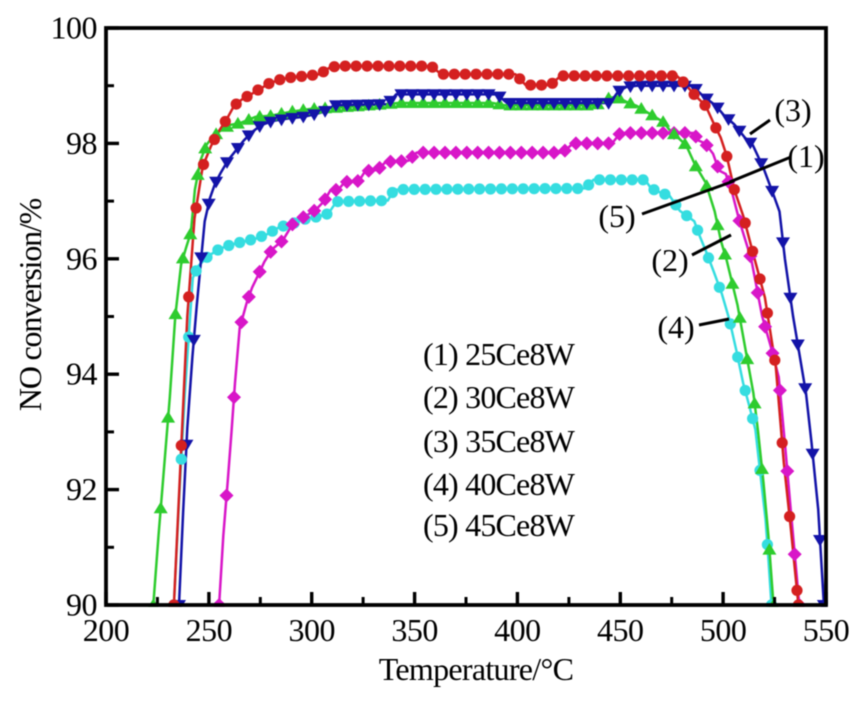  Describe the element at coordinates (74, 28) in the screenshot. I see `svg-text: 100` at that location.